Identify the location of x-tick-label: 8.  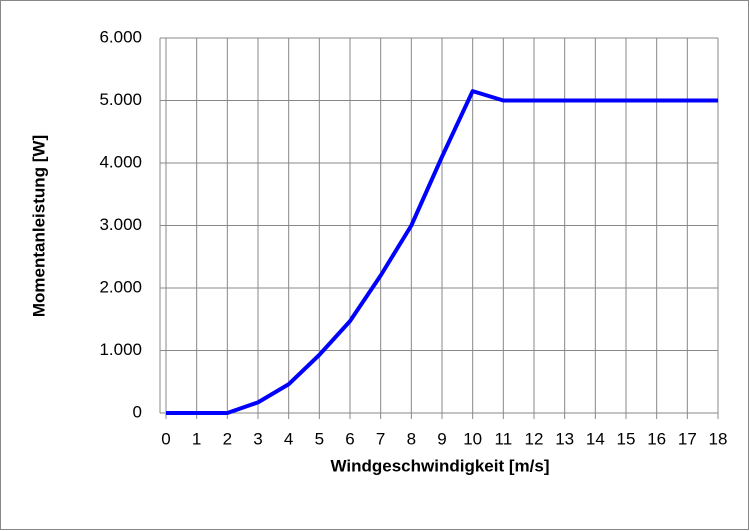
(411, 438).